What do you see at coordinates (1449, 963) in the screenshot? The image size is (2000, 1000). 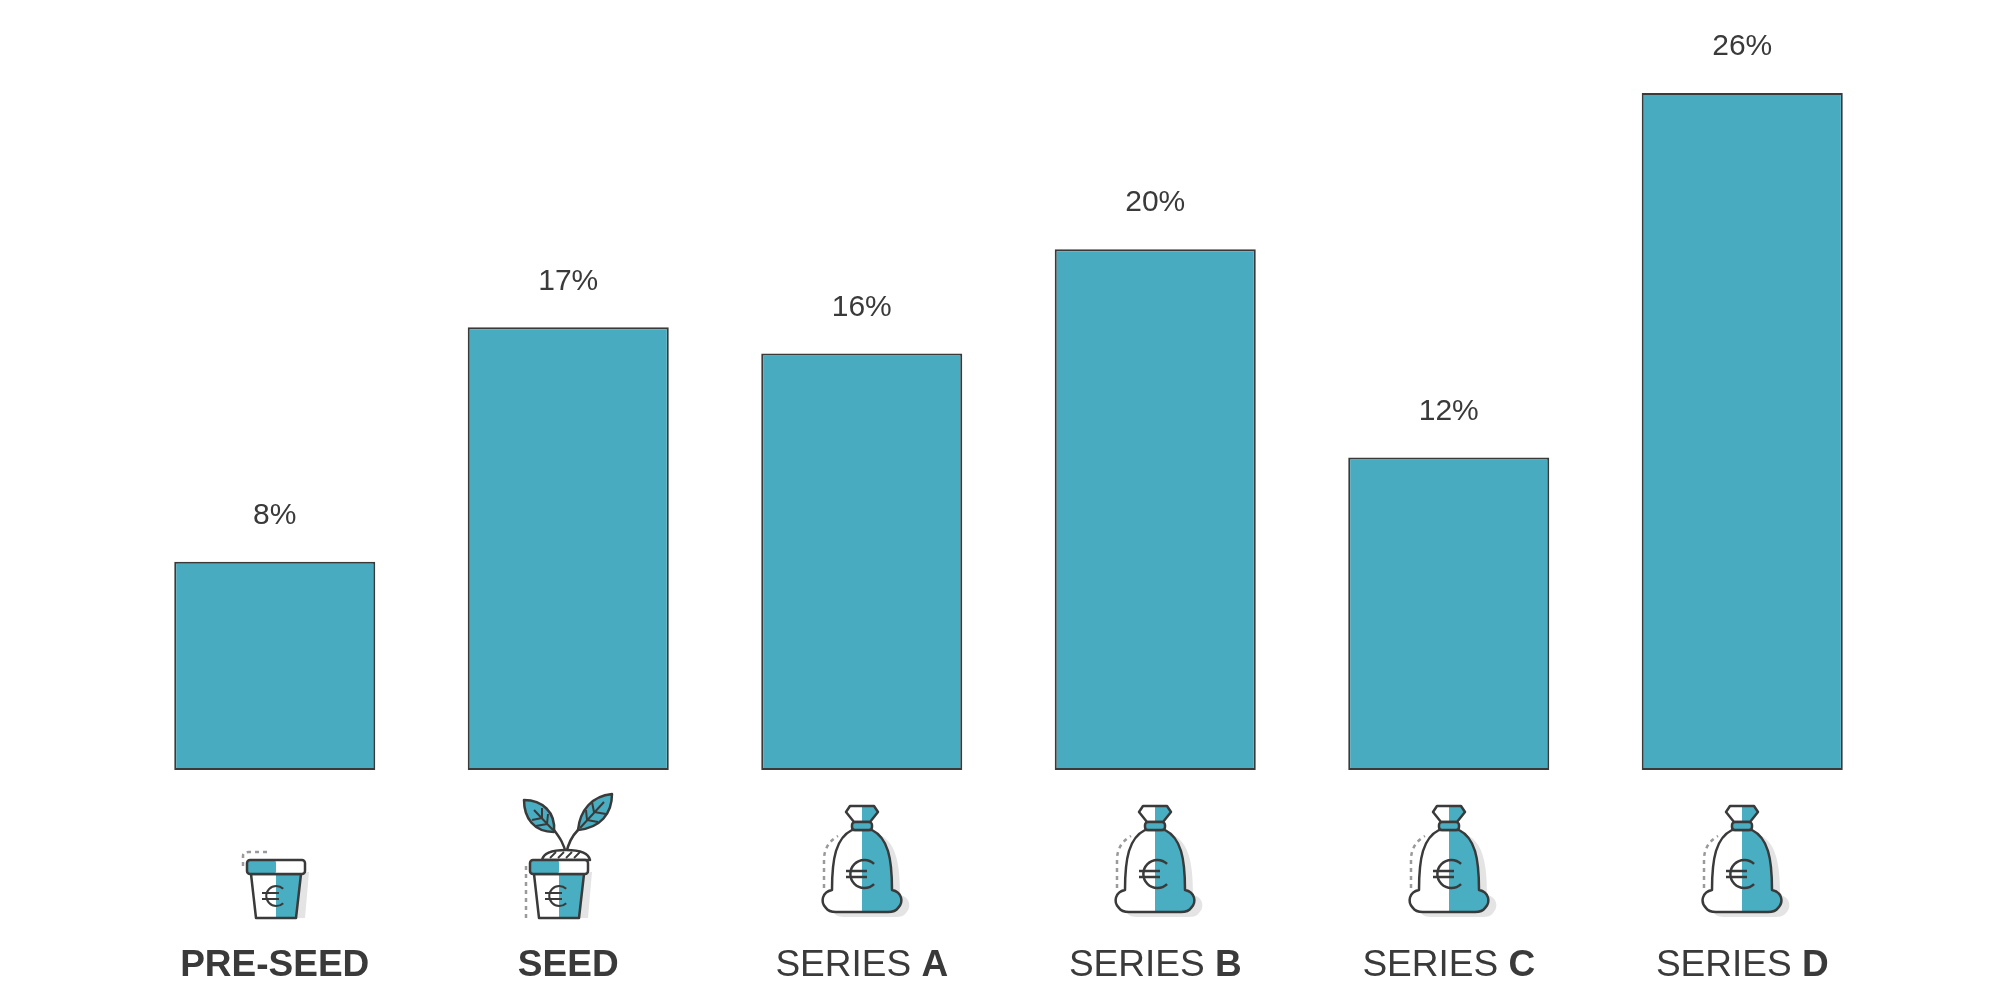 I see `x-tick-label: SERIES C` at bounding box center [1449, 963].